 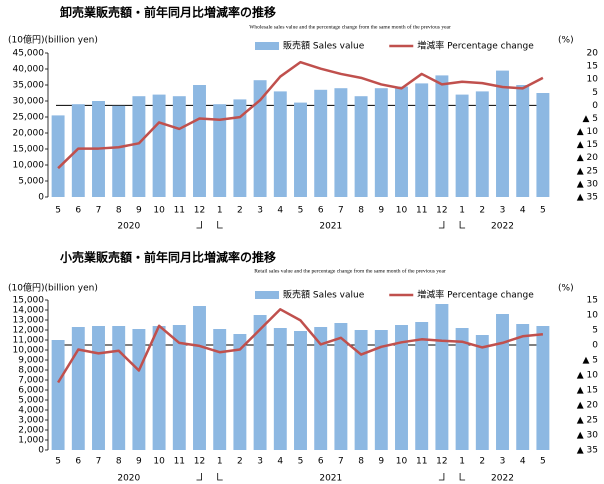 I want to click on y-tick-label: 3,000, so click(x=31, y=421).